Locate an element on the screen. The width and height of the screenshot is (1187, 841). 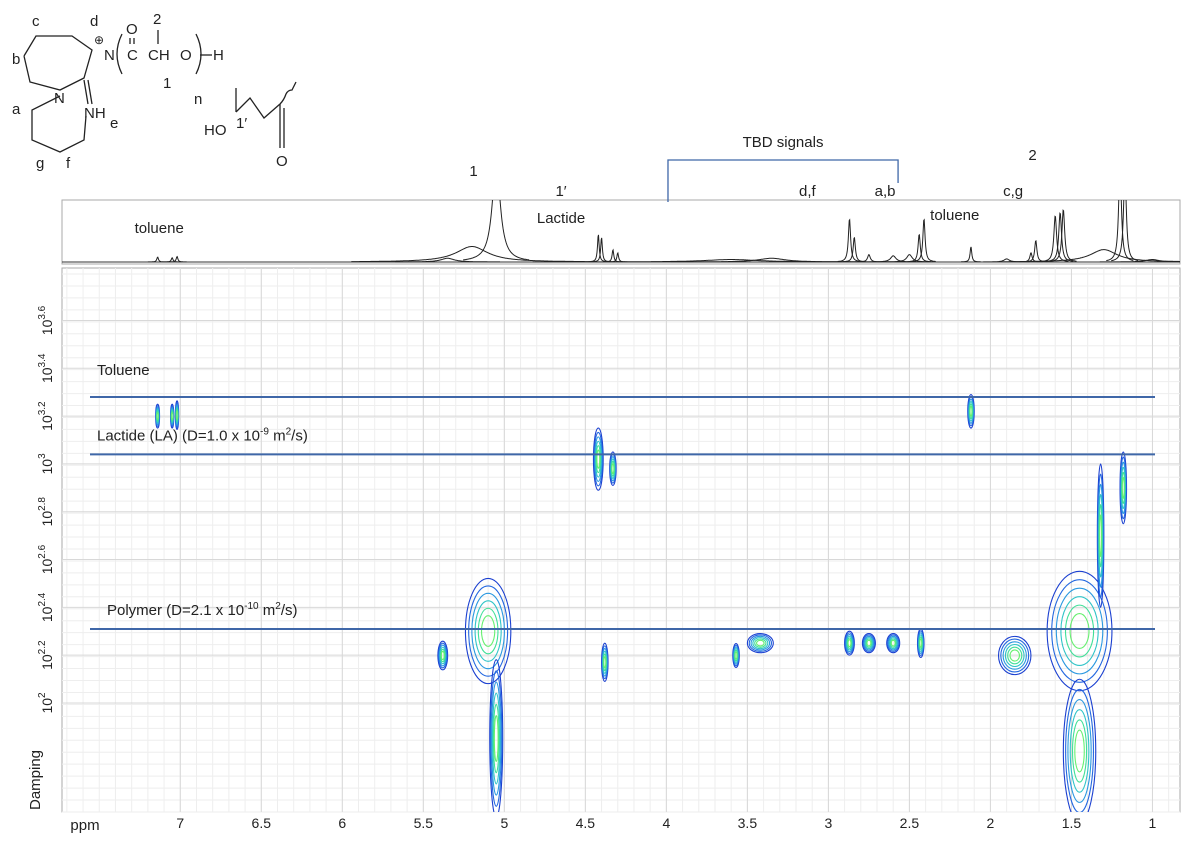
x-tick-label: 6.5 is located at coordinates (262, 823).